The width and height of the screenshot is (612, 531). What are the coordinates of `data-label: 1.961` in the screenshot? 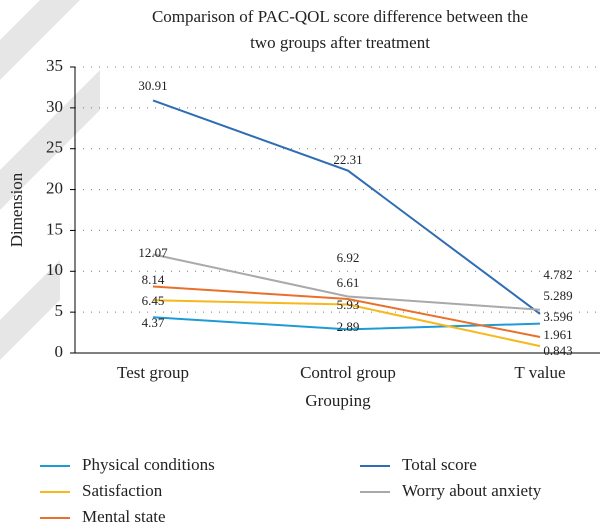 It's located at (557, 334).